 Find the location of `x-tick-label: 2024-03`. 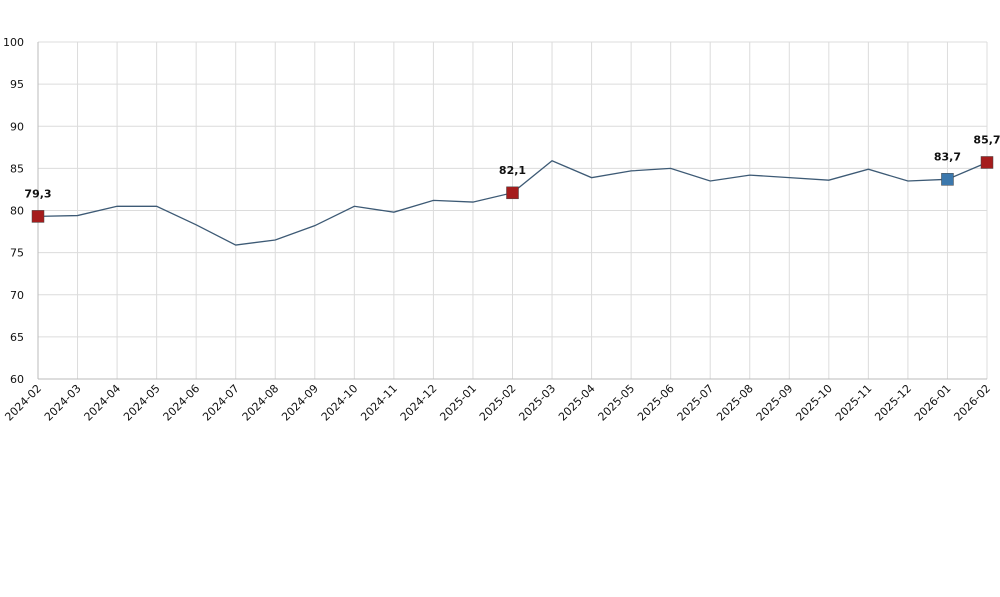

x-tick-label: 2024-03 is located at coordinates (63, 403).